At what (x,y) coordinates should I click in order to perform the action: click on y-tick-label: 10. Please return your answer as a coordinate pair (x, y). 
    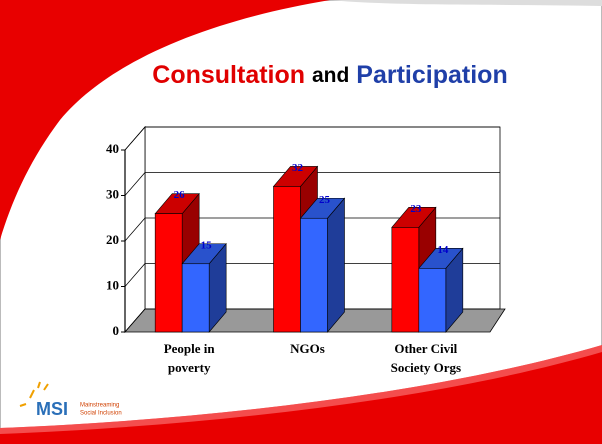
    Looking at the image, I should click on (112, 284).